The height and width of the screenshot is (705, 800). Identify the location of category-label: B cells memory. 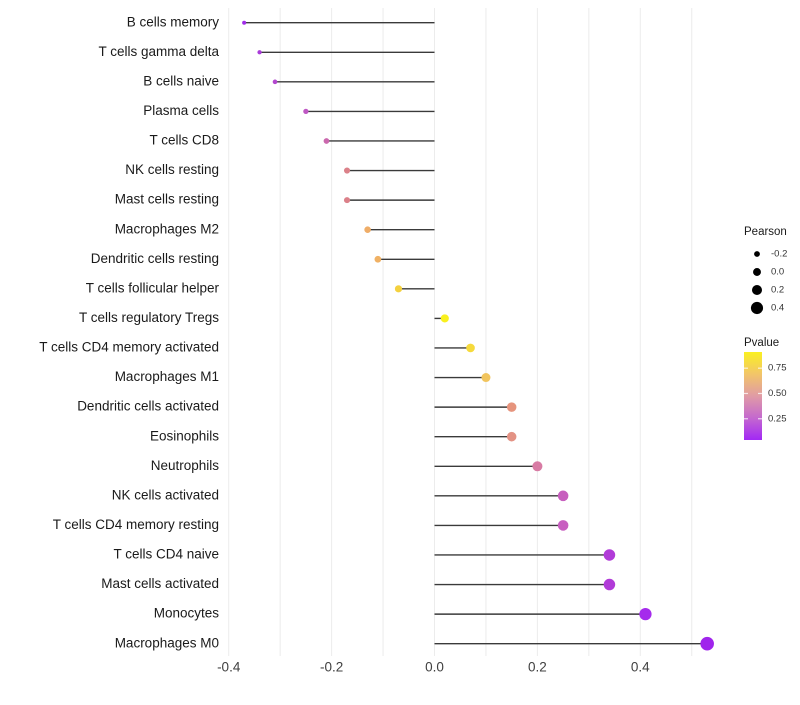
(173, 21).